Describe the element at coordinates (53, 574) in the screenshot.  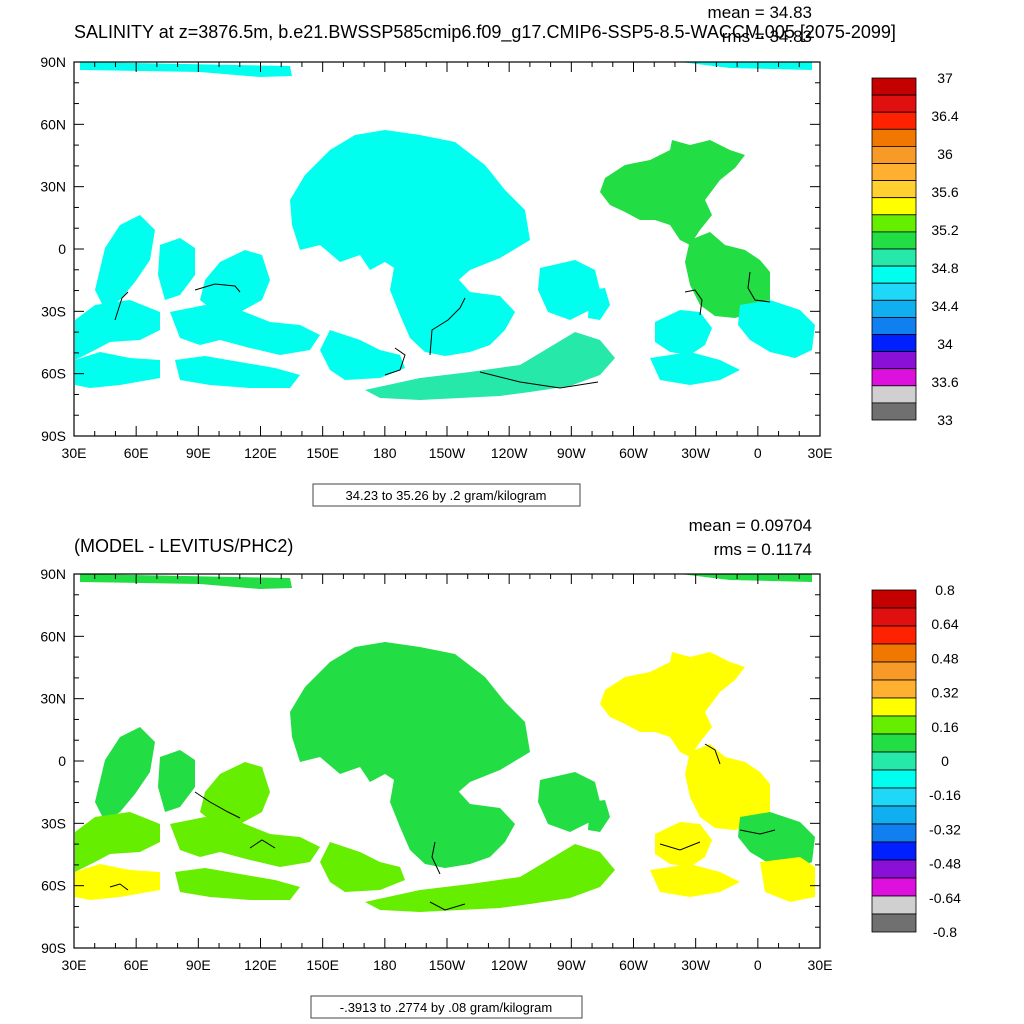
I see `y-tick-label: 90N` at that location.